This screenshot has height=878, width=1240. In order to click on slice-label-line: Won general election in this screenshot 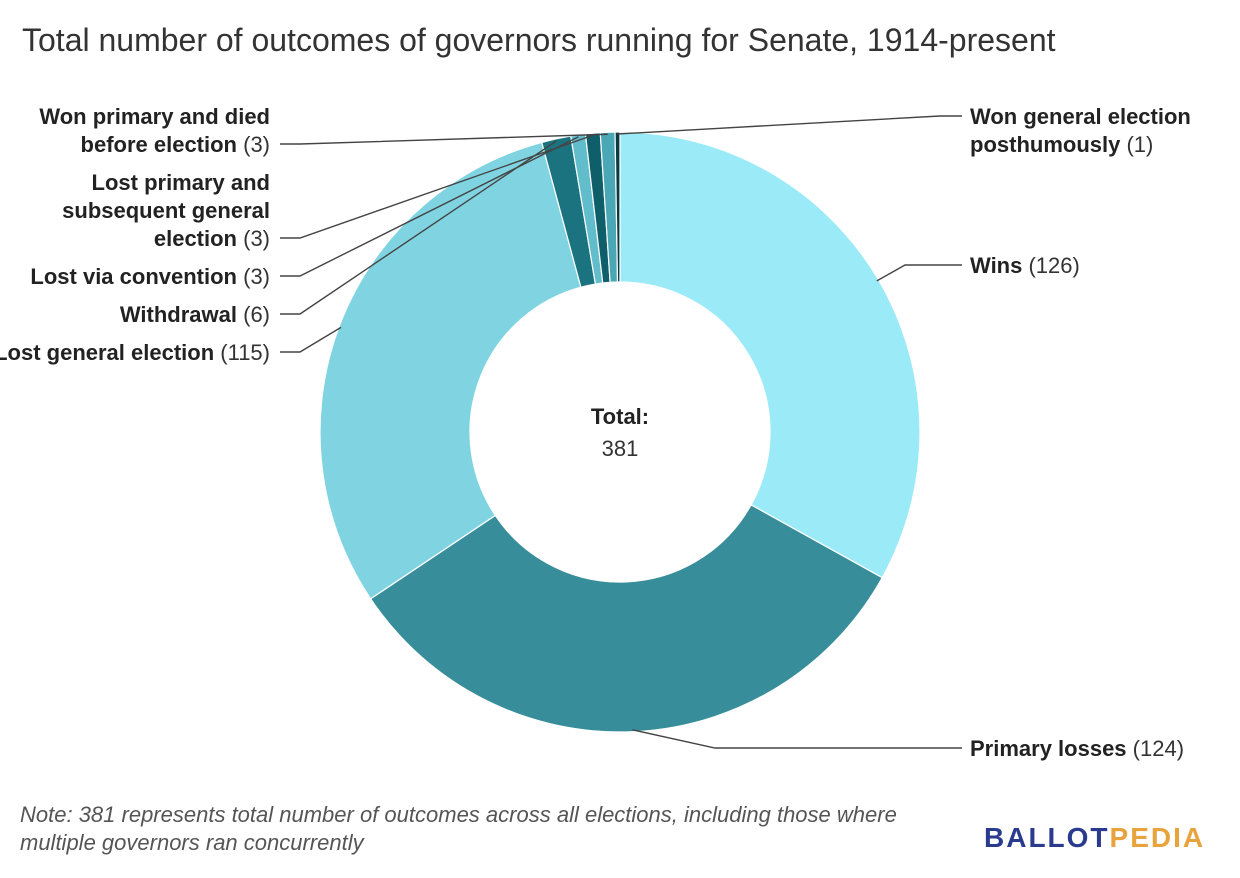, I will do `click(1080, 116)`.